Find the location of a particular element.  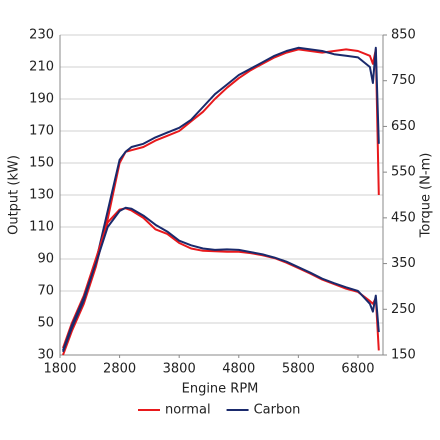

y-tick-label: 230 is located at coordinates (41, 35).